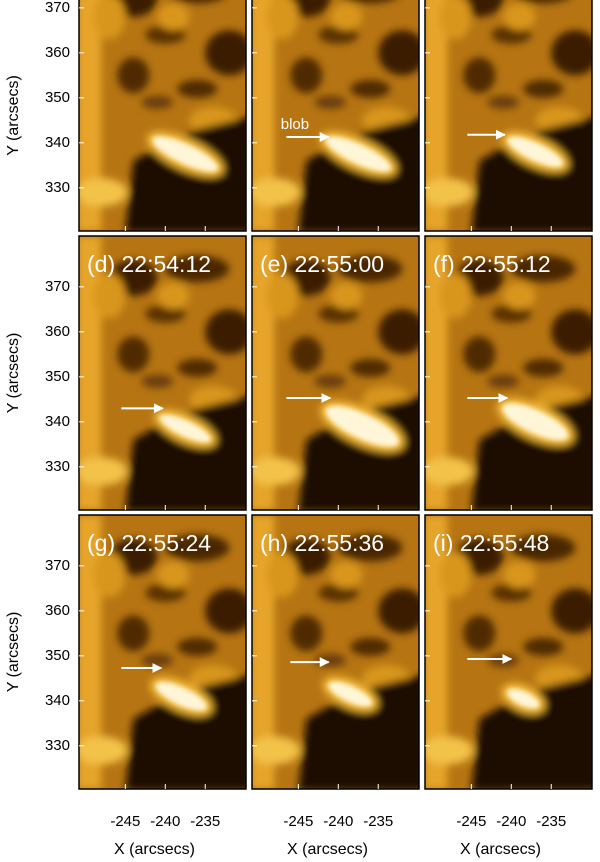 This screenshot has width=600, height=862. What do you see at coordinates (378, 821) in the screenshot?
I see `x-tick-label: -235` at bounding box center [378, 821].